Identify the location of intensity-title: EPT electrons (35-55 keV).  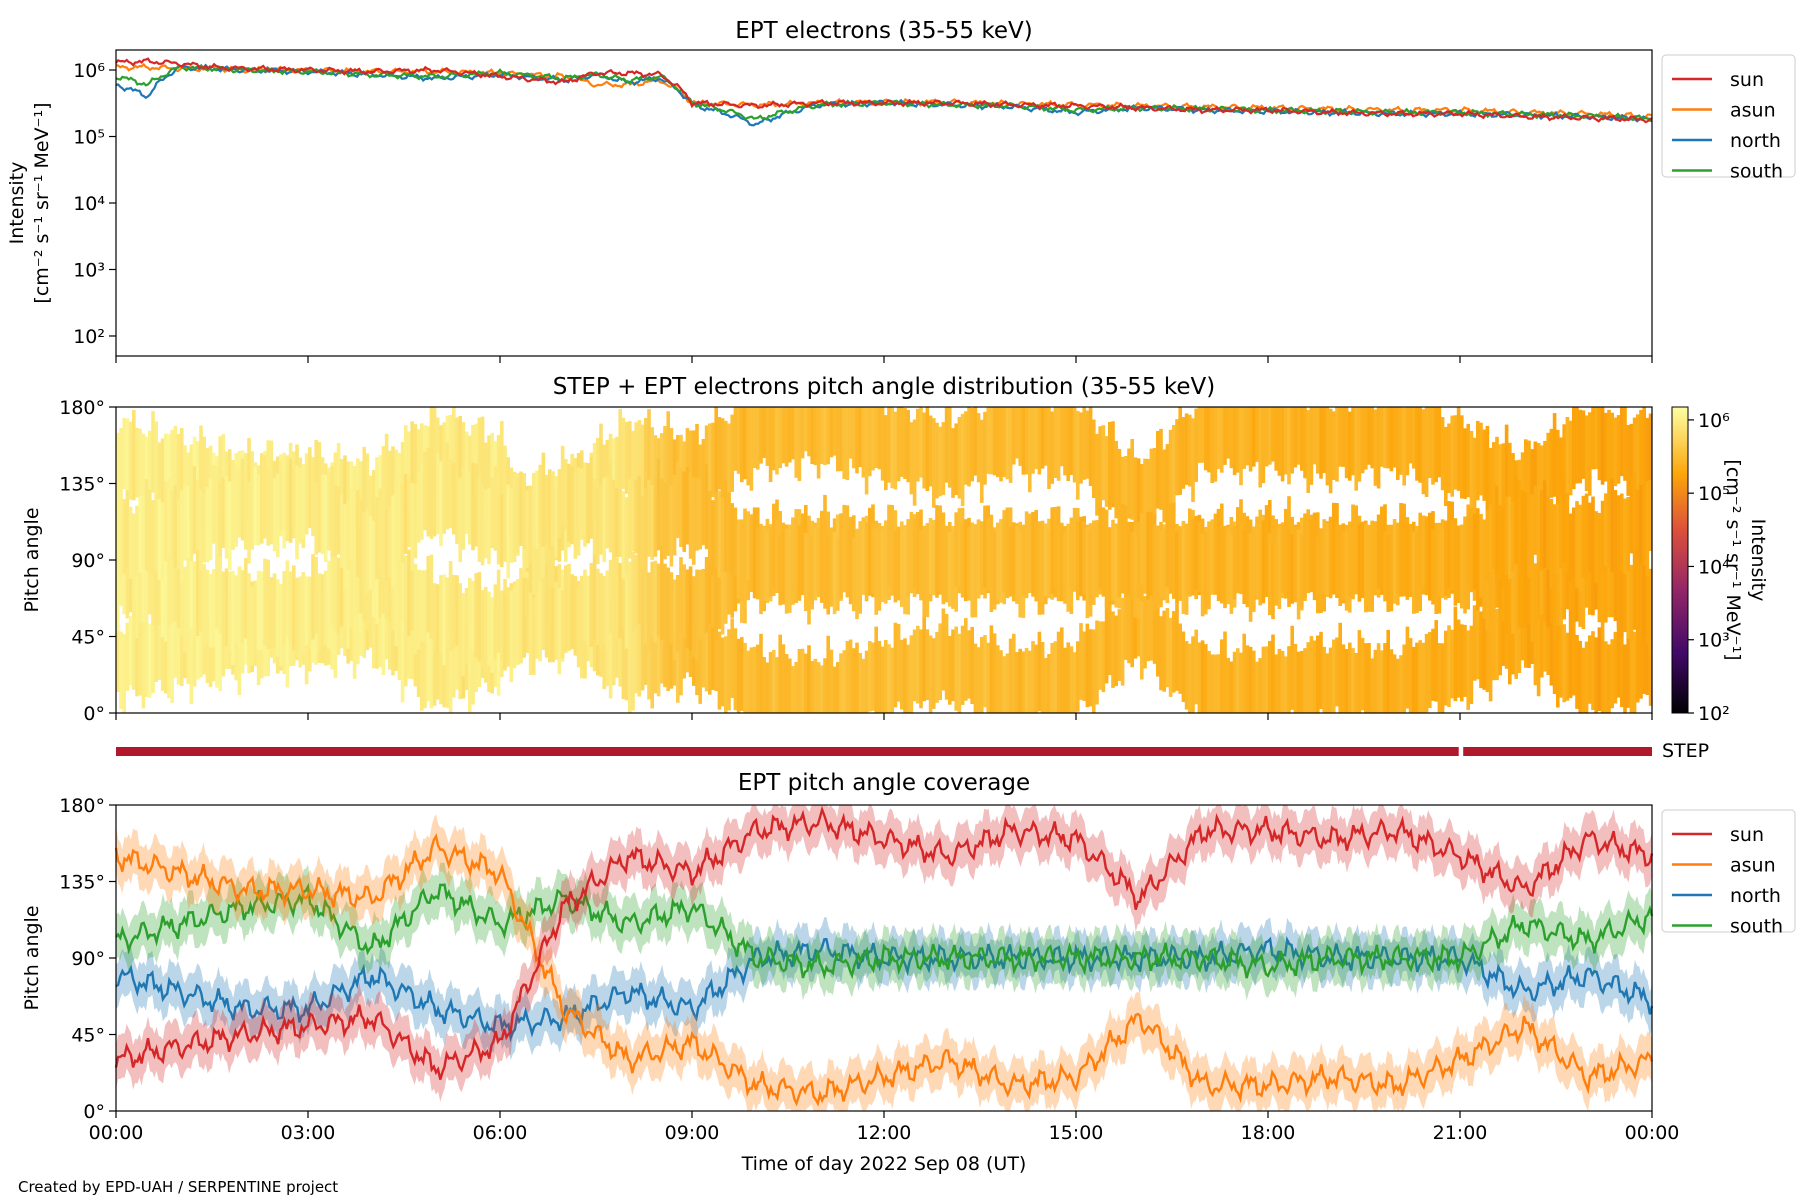
(883, 31).